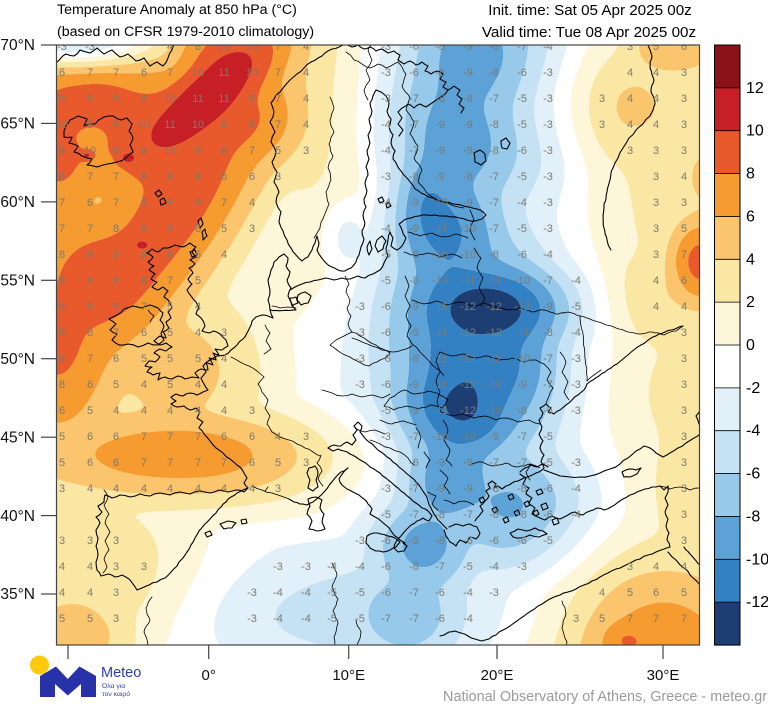 This screenshot has height=707, width=768. I want to click on svg-text: 2, so click(750, 302).